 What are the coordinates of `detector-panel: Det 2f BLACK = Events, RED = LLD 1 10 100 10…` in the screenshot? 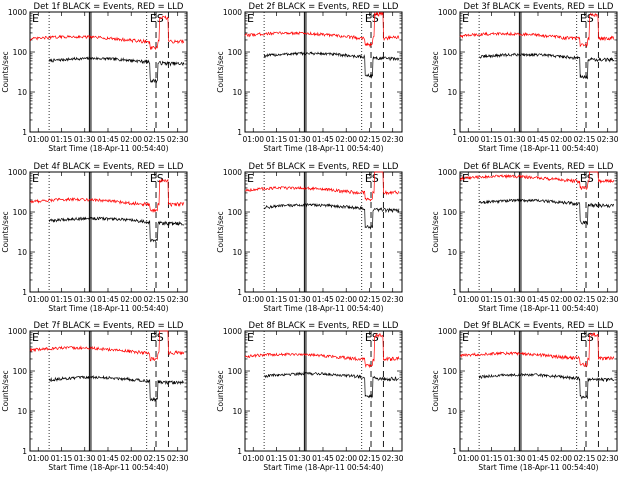 It's located at (310, 77).